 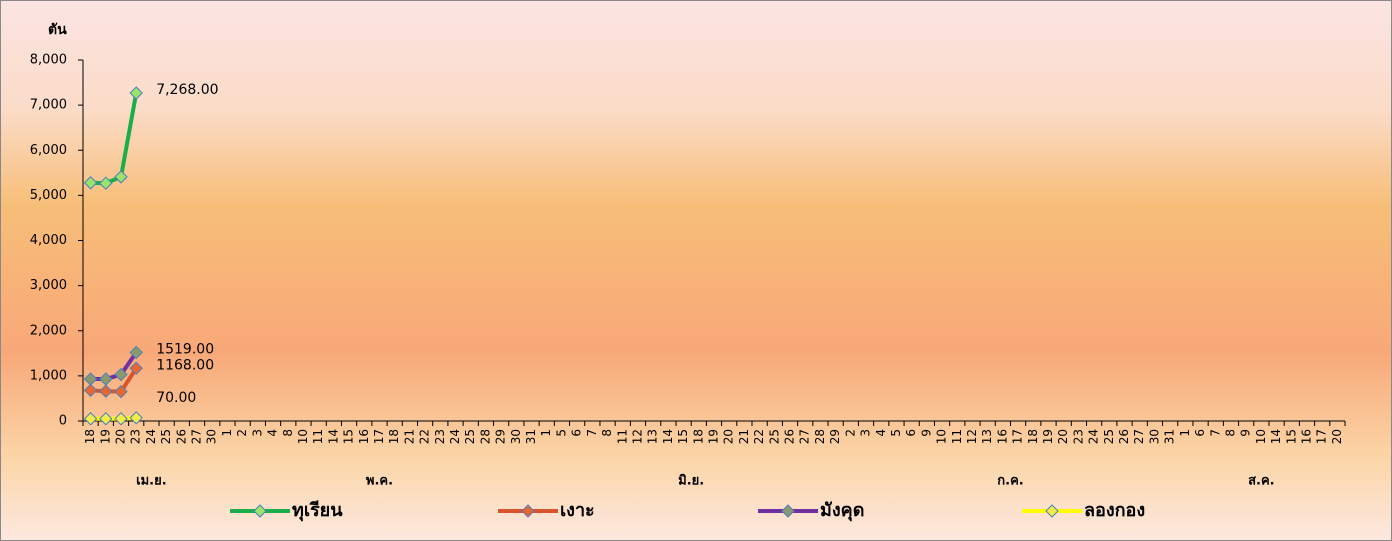 What do you see at coordinates (409, 436) in the screenshot?
I see `x-tick-label: 21` at bounding box center [409, 436].